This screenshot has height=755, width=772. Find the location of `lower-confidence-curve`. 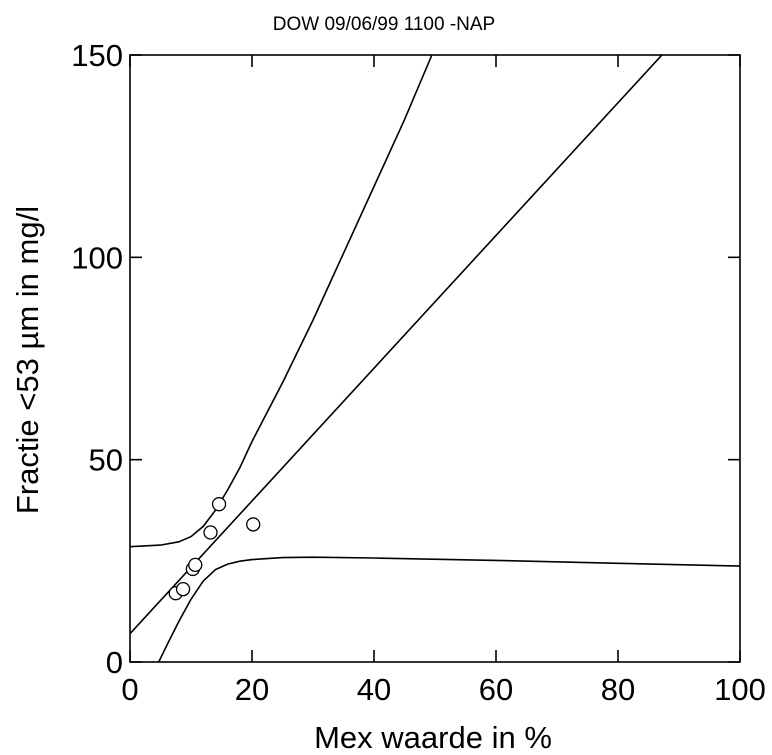

lower-confidence-curve is located at coordinates (448, 609).